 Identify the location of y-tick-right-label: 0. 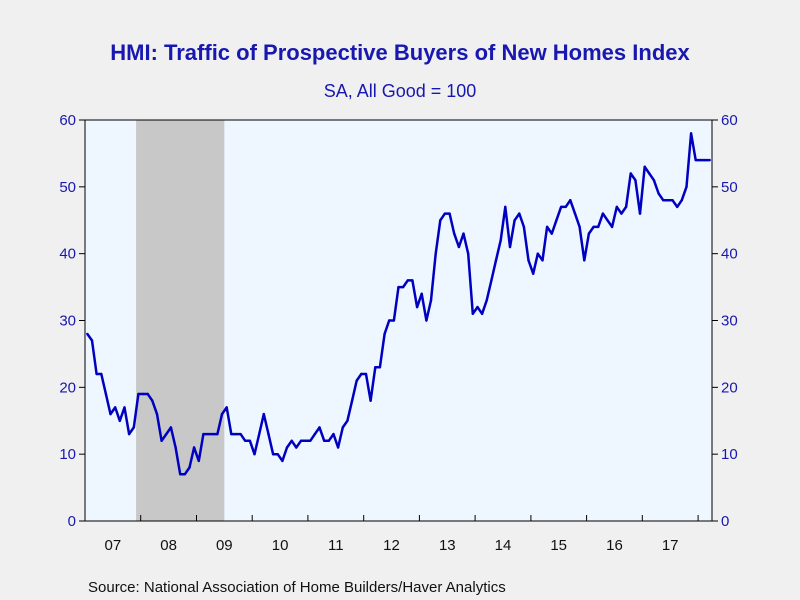
(725, 521).